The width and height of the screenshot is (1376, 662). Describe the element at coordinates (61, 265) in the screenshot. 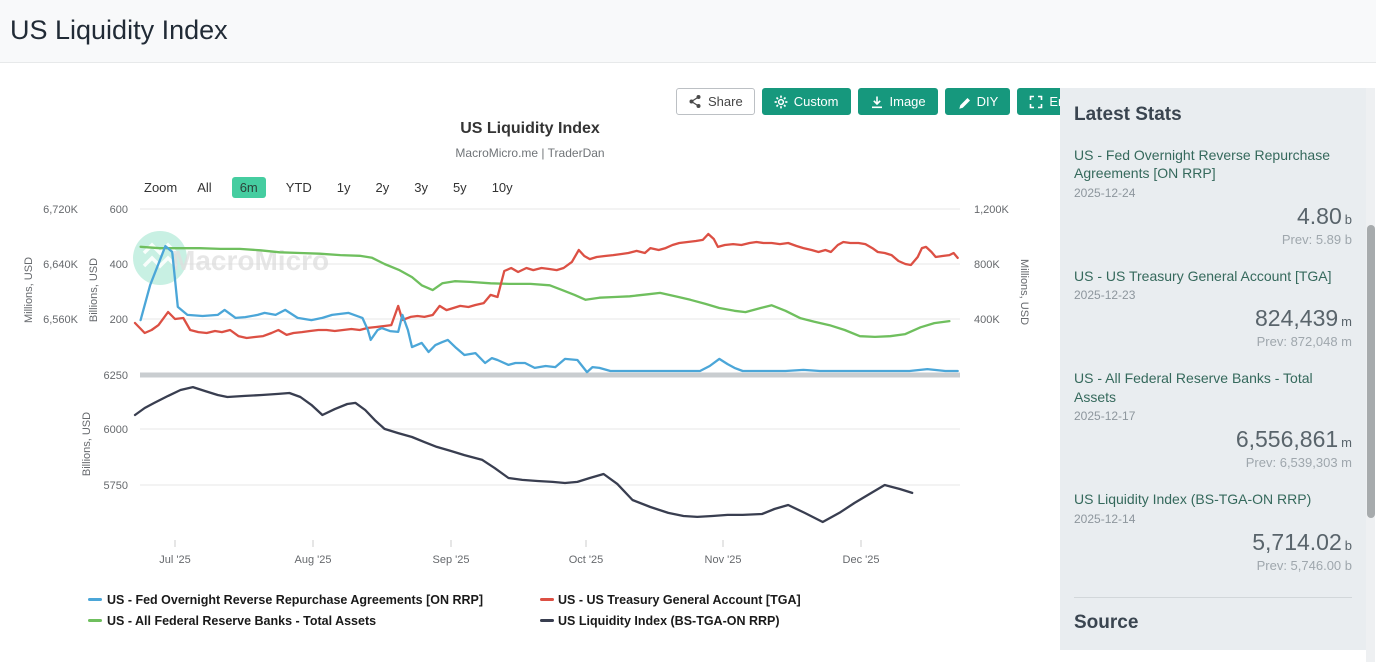

I see `svg-text: 6,640K` at that location.